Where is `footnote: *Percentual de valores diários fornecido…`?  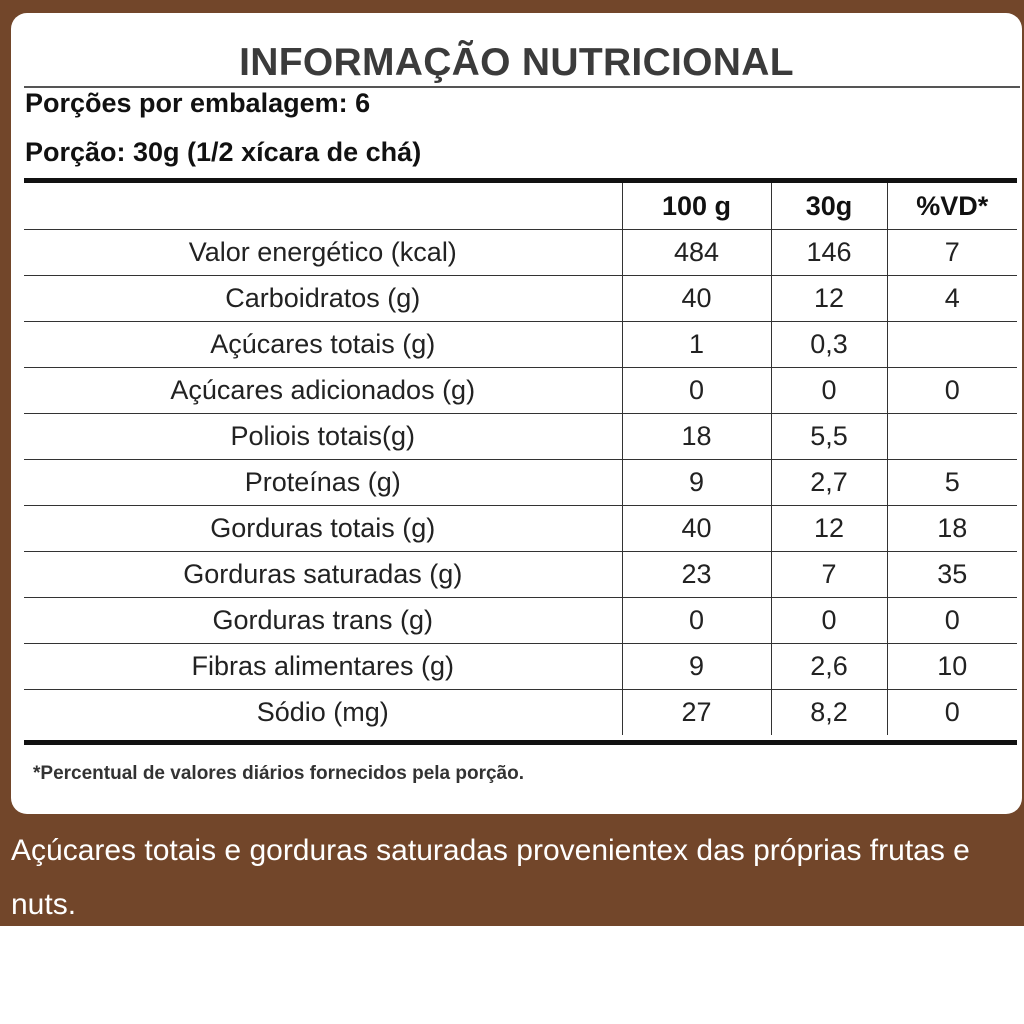
footnote: *Percentual de valores diários fornecido… is located at coordinates (279, 773).